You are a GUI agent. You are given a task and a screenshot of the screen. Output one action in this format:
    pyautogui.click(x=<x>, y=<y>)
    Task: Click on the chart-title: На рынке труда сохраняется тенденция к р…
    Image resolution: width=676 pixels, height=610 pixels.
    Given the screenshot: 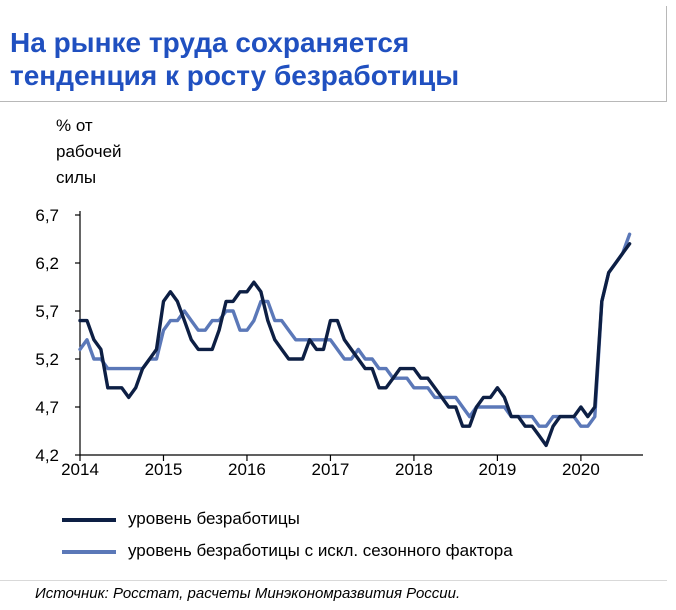 What is the action you would take?
    pyautogui.click(x=330, y=59)
    